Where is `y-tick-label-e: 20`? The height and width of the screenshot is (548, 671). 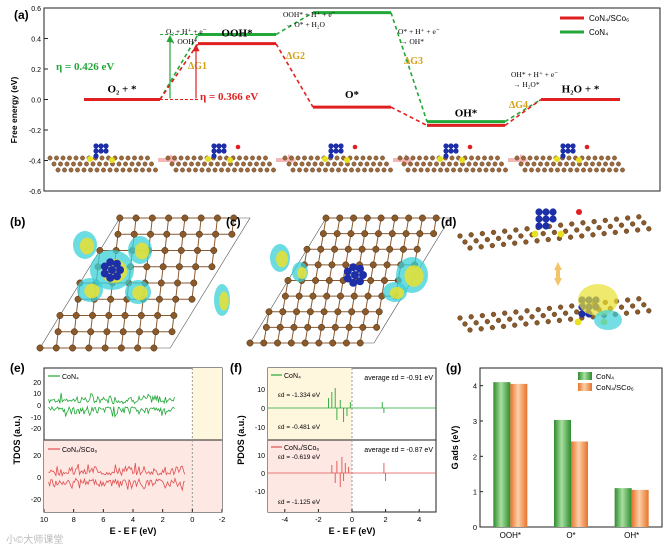 y-tick-label-e: 20 is located at coordinates (37, 383).